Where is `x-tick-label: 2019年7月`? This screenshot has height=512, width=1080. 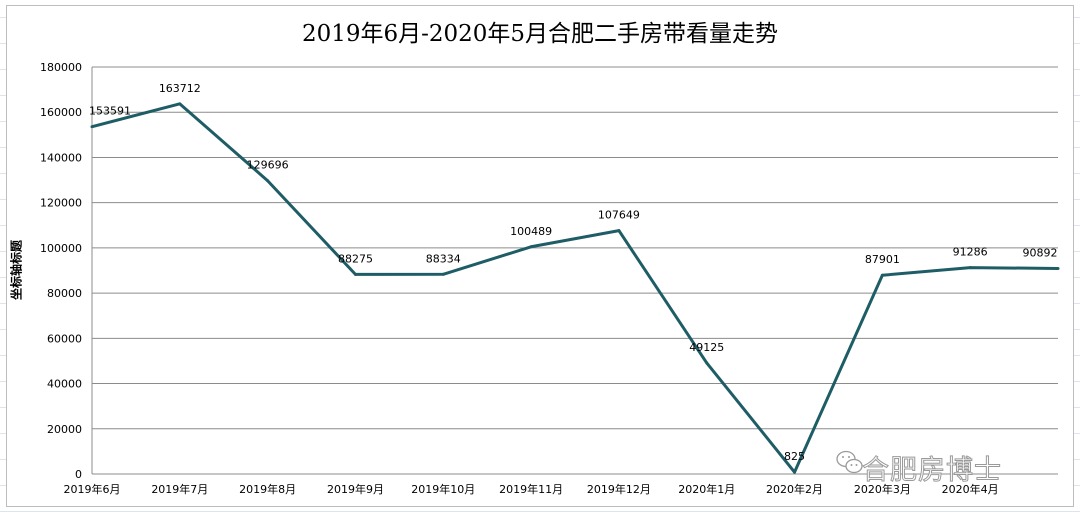
x-tick-label: 2019年7月 is located at coordinates (179, 489).